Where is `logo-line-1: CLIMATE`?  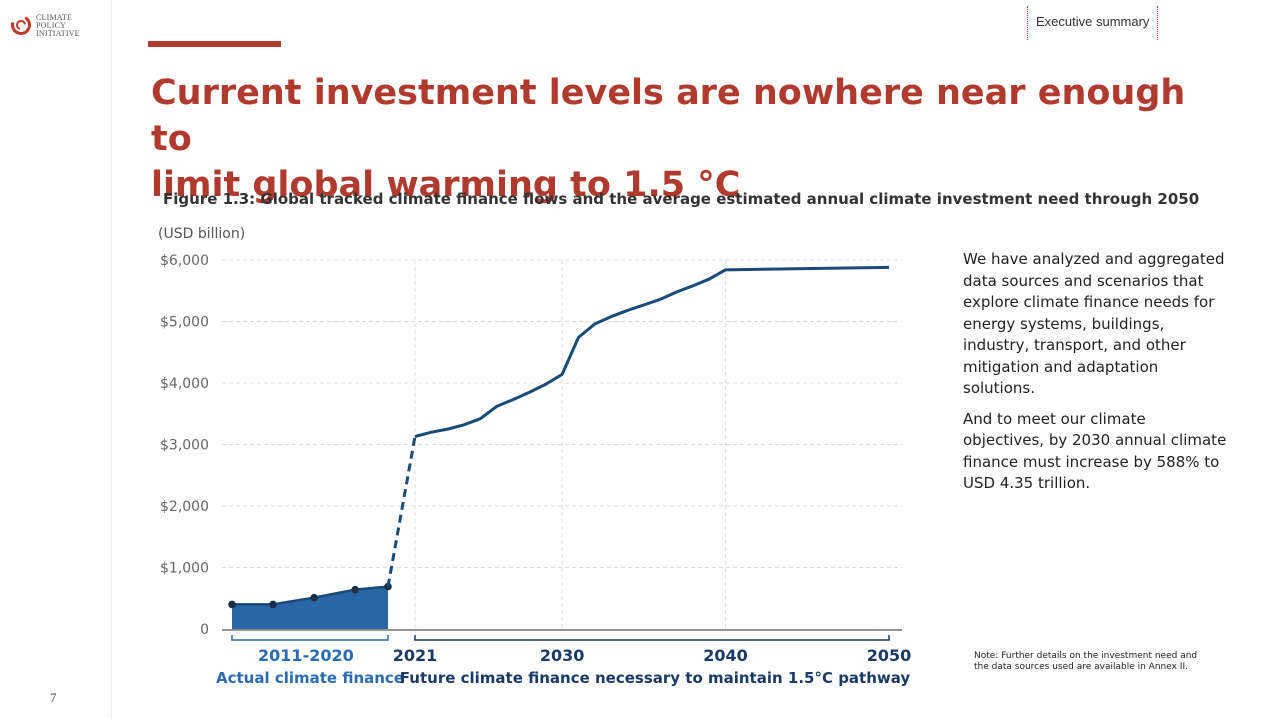 logo-line-1: CLIMATE is located at coordinates (54, 17).